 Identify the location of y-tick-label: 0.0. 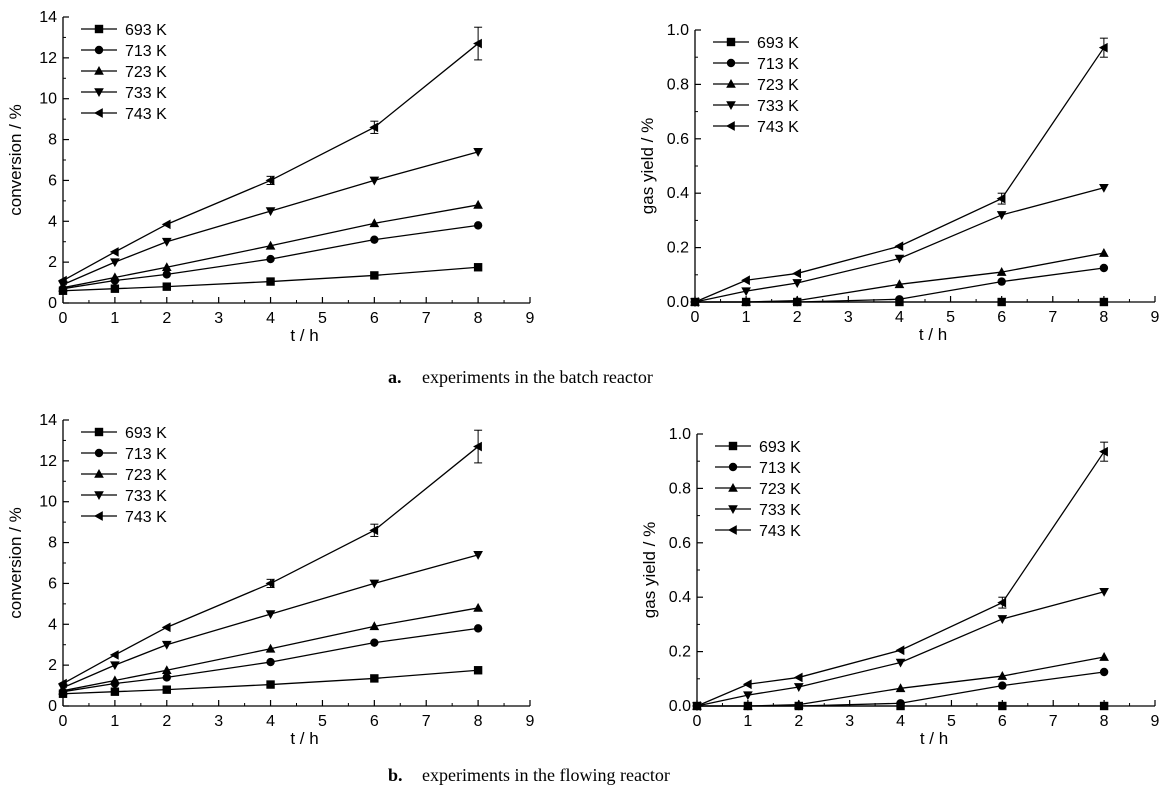
(678, 302).